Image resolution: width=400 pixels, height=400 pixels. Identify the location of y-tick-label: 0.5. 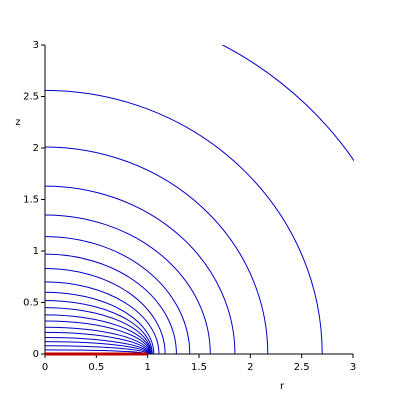
(31, 303).